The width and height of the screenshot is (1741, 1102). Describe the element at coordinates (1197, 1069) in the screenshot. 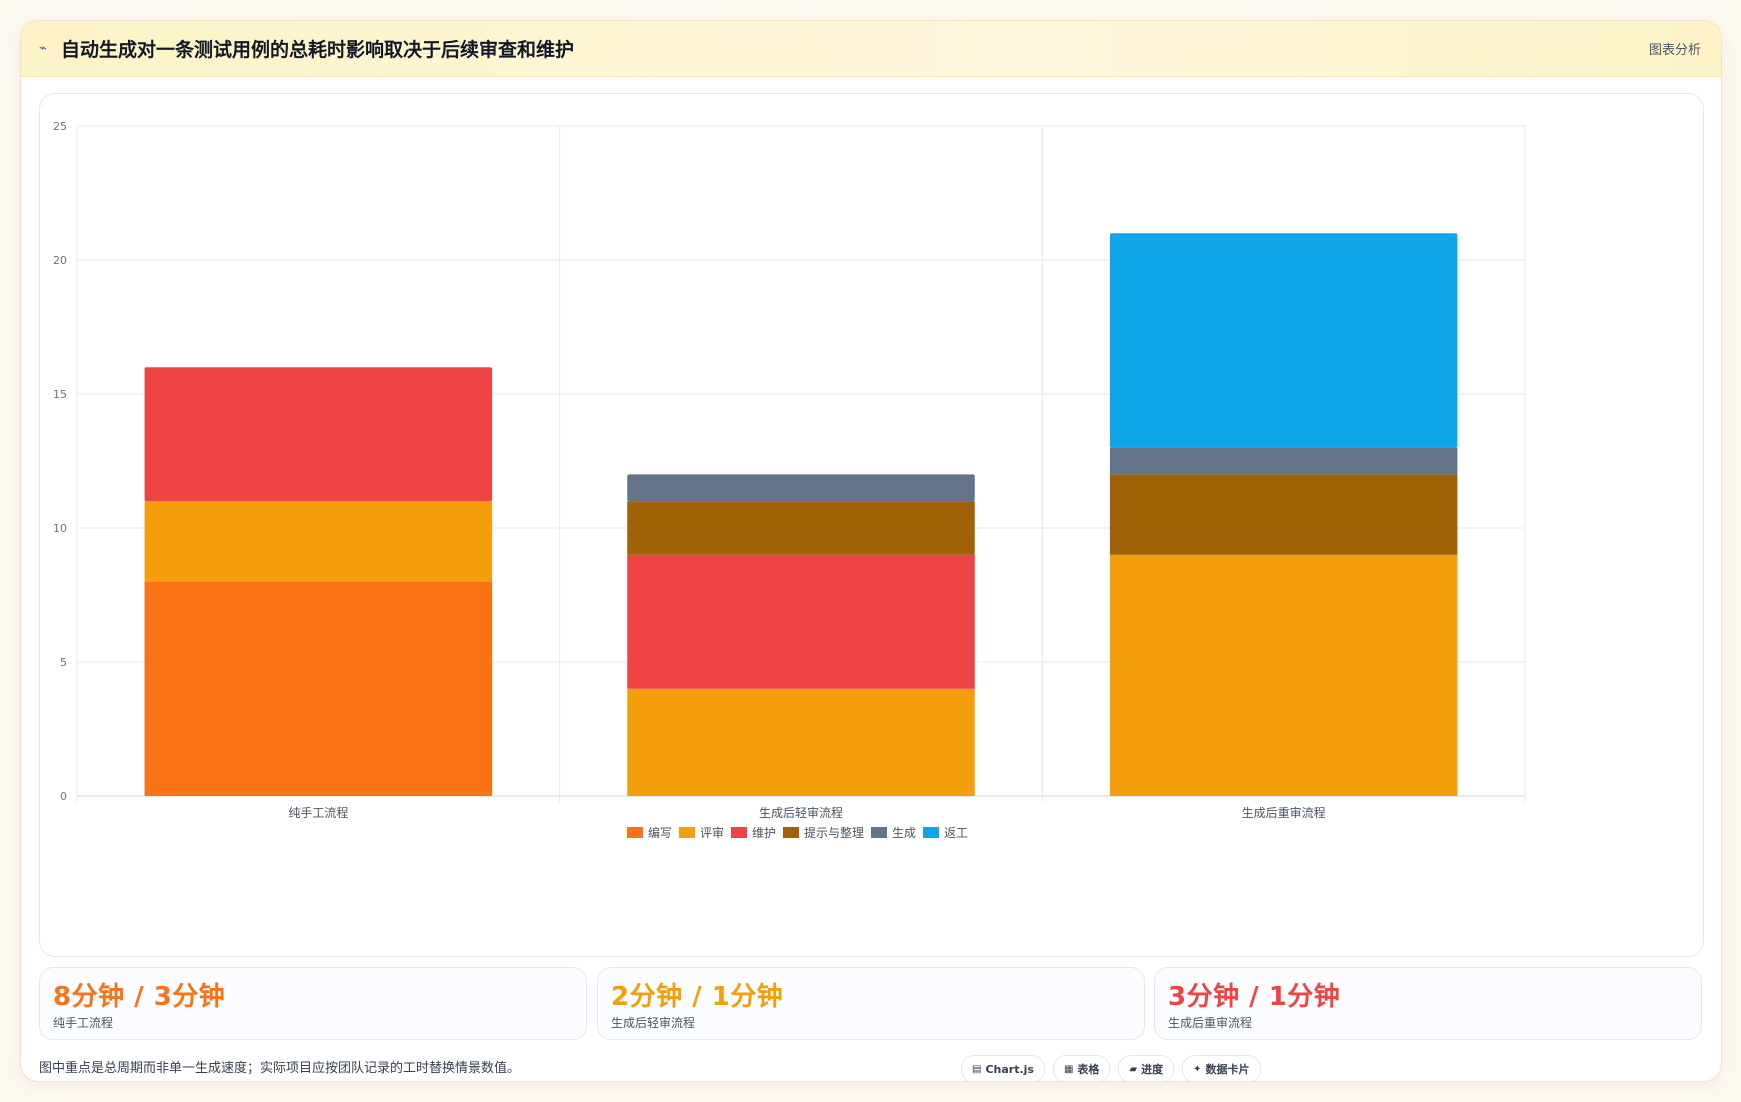

I see `sparkle-icon: ✦` at that location.